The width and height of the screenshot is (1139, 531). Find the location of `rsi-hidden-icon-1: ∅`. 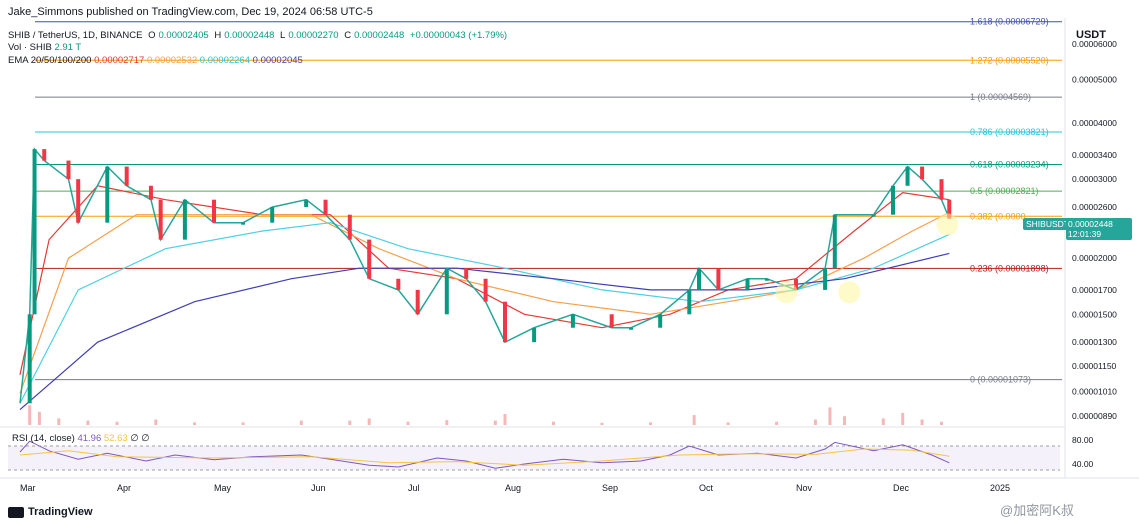

rsi-hidden-icon-1: ∅ is located at coordinates (134, 438).